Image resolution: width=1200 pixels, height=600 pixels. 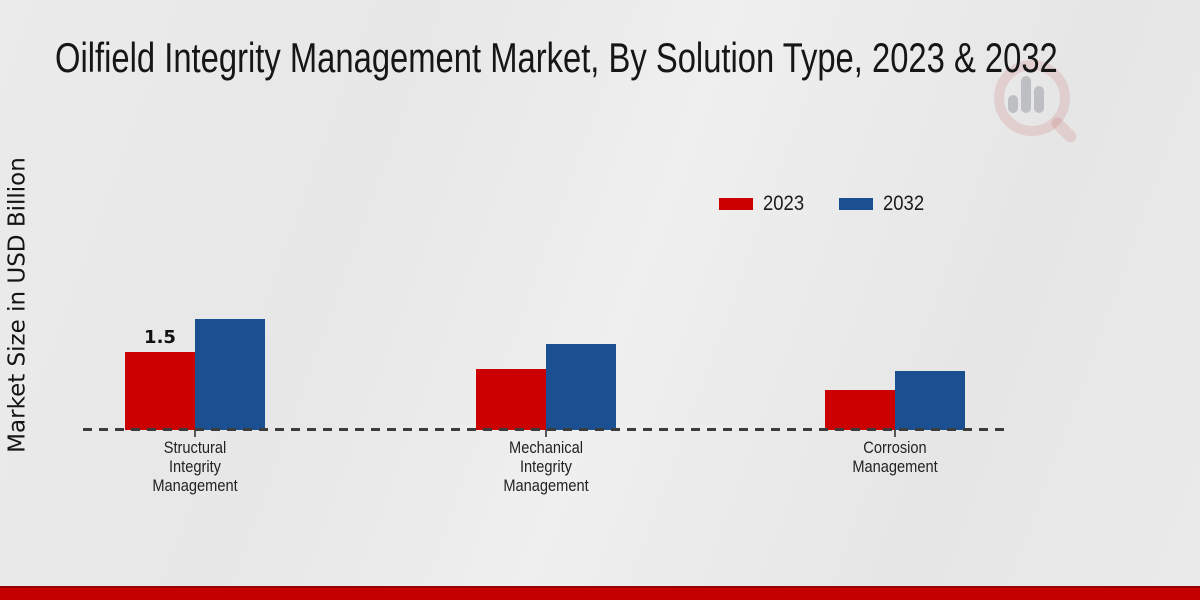 I want to click on y-axis-label: Market Size in USD Billion, so click(x=17, y=305).